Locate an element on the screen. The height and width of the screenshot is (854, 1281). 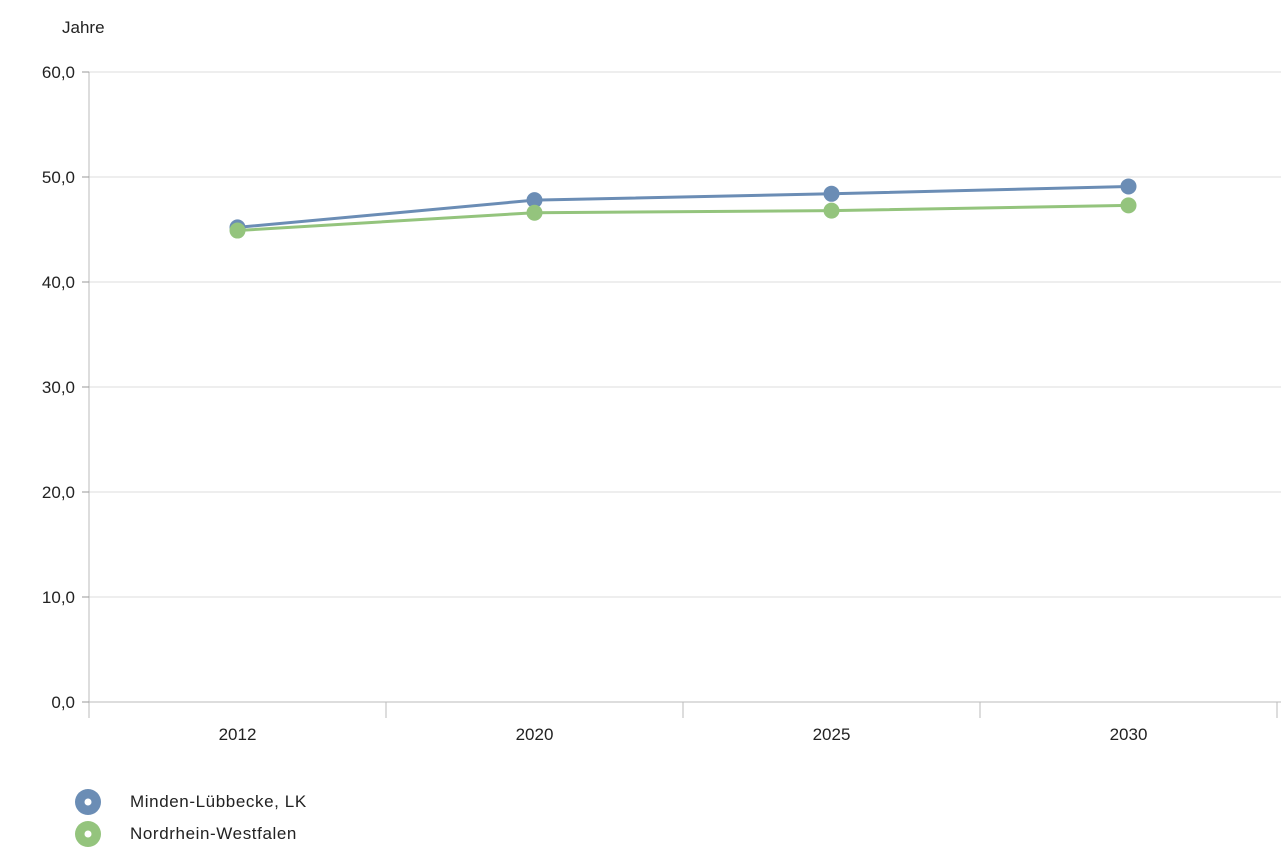
legend-item-minden: Minden-Lübbecke, LK is located at coordinates (190, 802).